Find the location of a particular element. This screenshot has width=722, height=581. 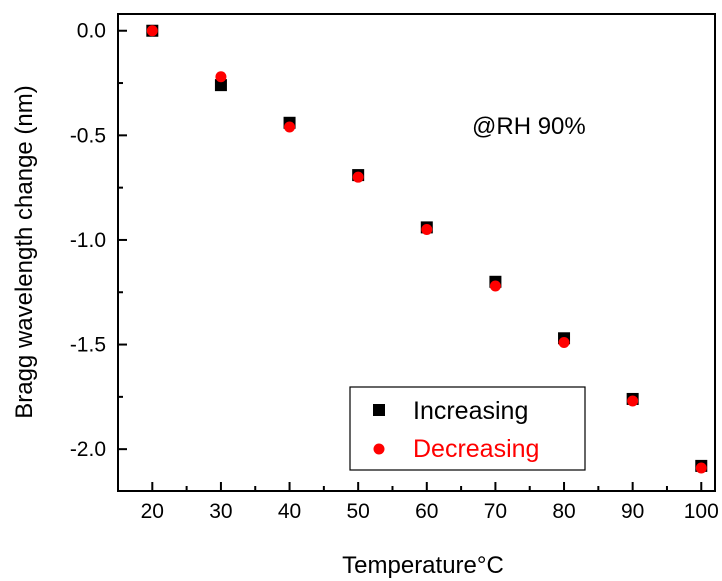

x-tick-label: 100 is located at coordinates (701, 511).